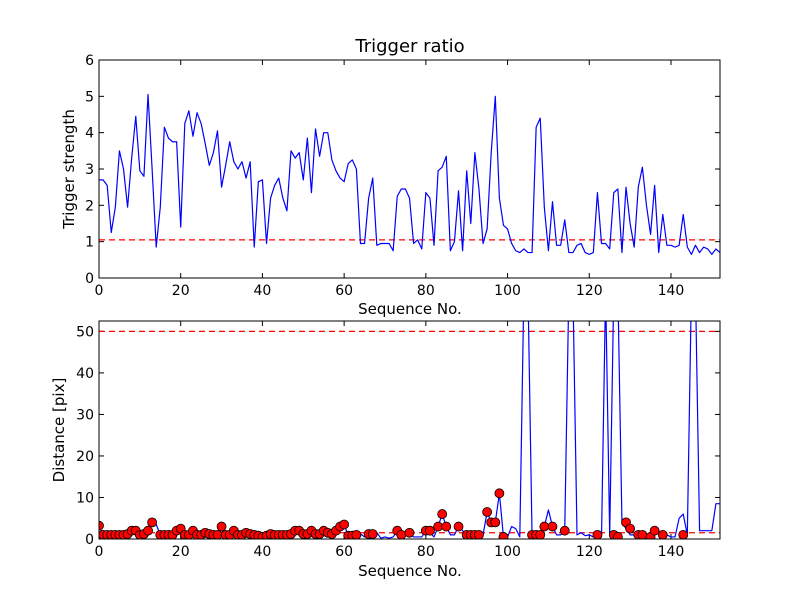 This screenshot has width=800, height=600. Describe the element at coordinates (85, 332) in the screenshot. I see `y-tick-label-bottom: 50` at that location.